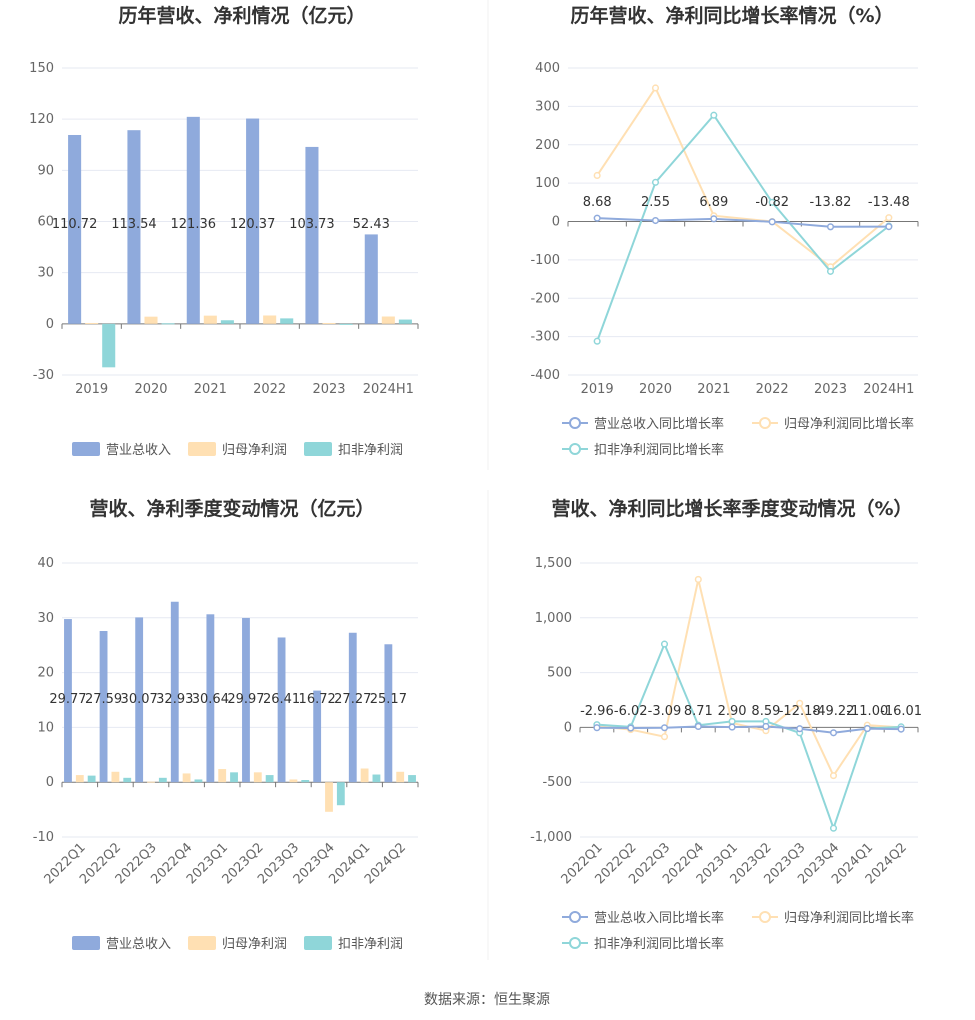  I want to click on data-label: 121.36, so click(194, 224).